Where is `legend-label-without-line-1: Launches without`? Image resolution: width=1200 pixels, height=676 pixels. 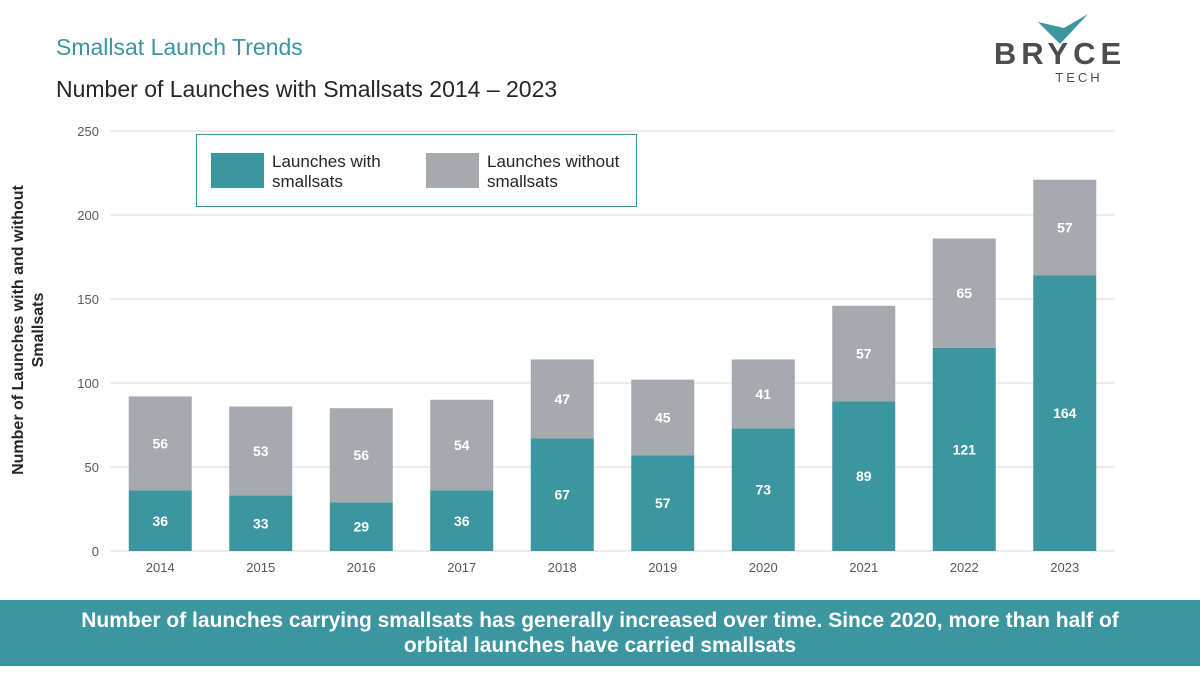
legend-label-without-line-1: Launches without is located at coordinates (553, 161).